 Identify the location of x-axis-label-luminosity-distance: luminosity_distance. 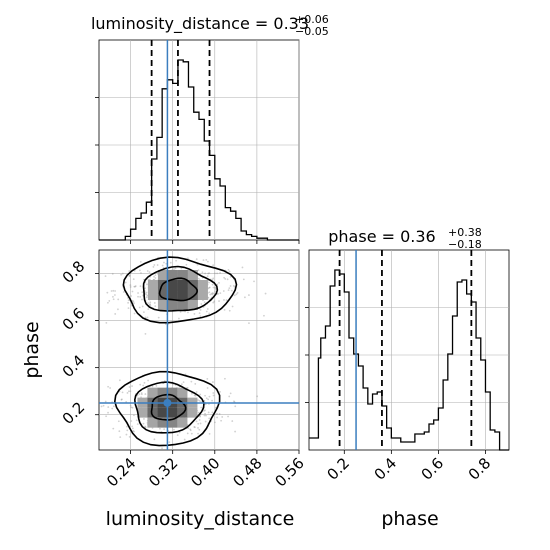
(200, 519).